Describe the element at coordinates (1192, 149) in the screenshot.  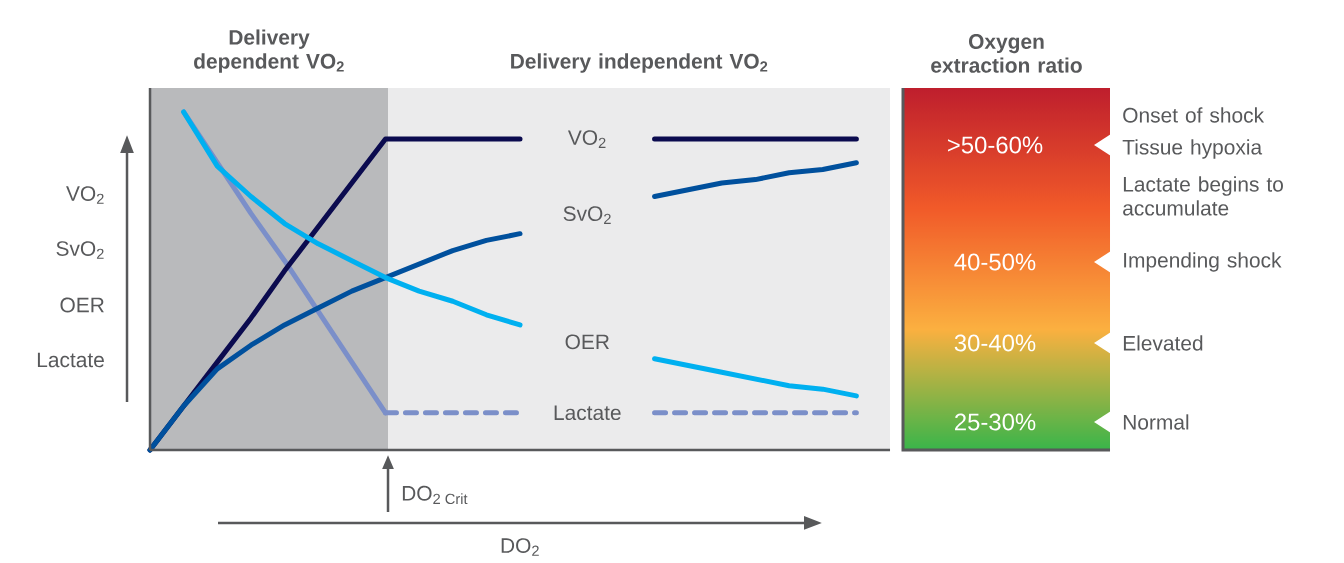
I see `text: Tissue hypoxia` at that location.